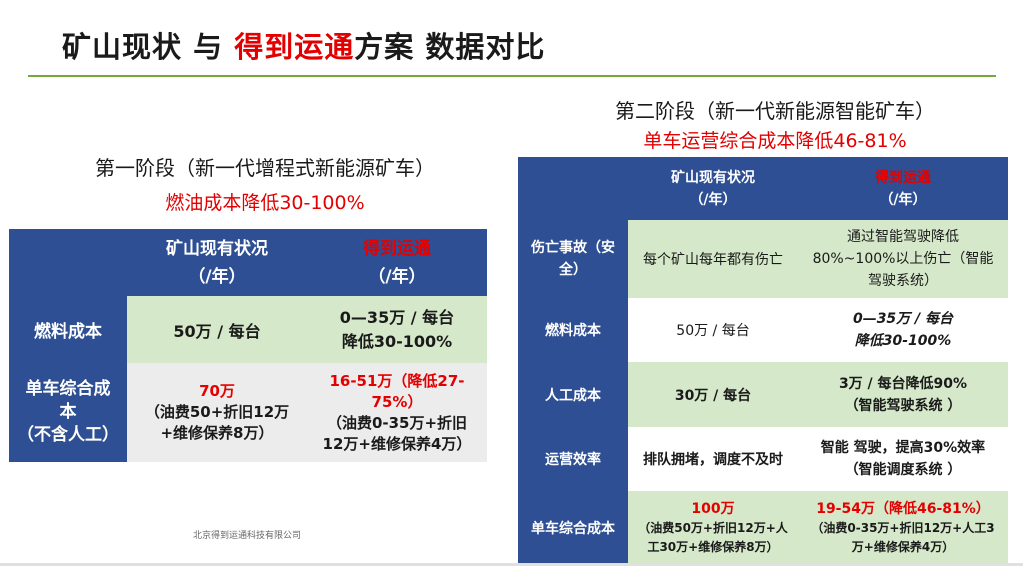 The image size is (1023, 570). I want to click on title-brand: 得到运通, so click(294, 47).